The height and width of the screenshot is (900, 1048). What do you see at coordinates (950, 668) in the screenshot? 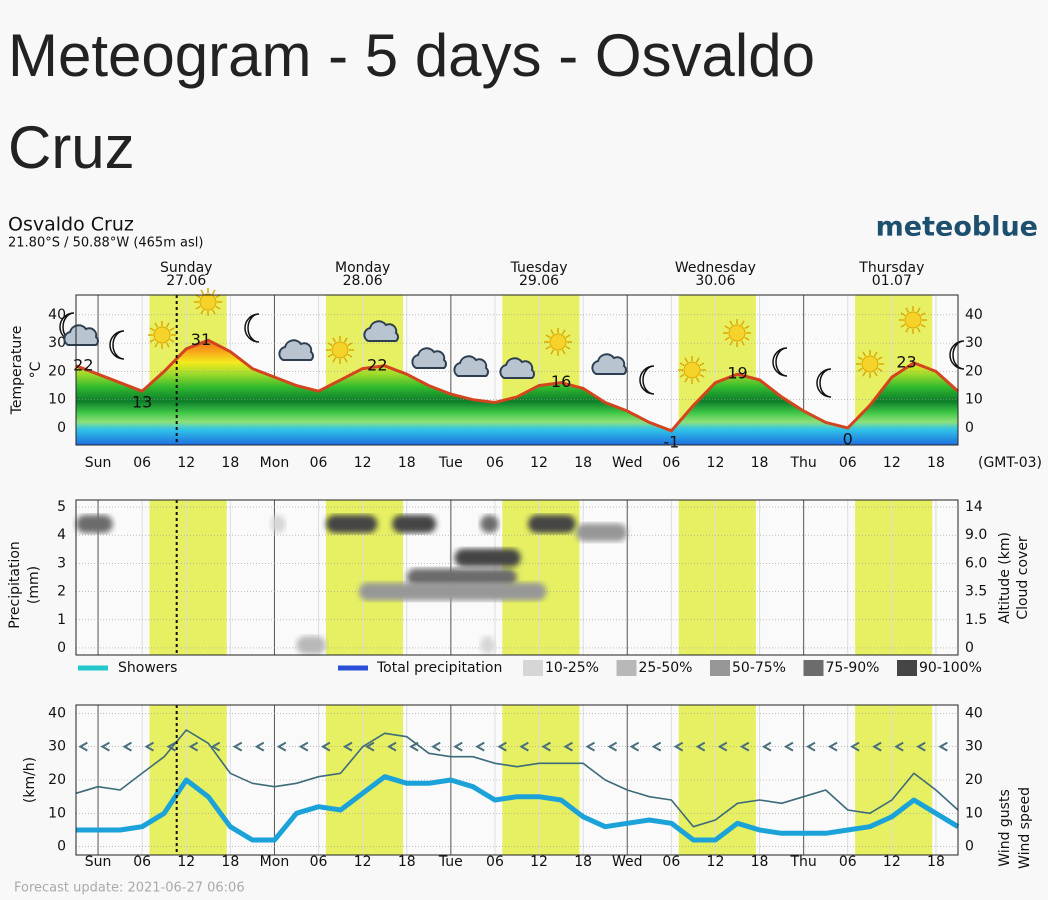
I see `legend-label: 90-100%` at bounding box center [950, 668].